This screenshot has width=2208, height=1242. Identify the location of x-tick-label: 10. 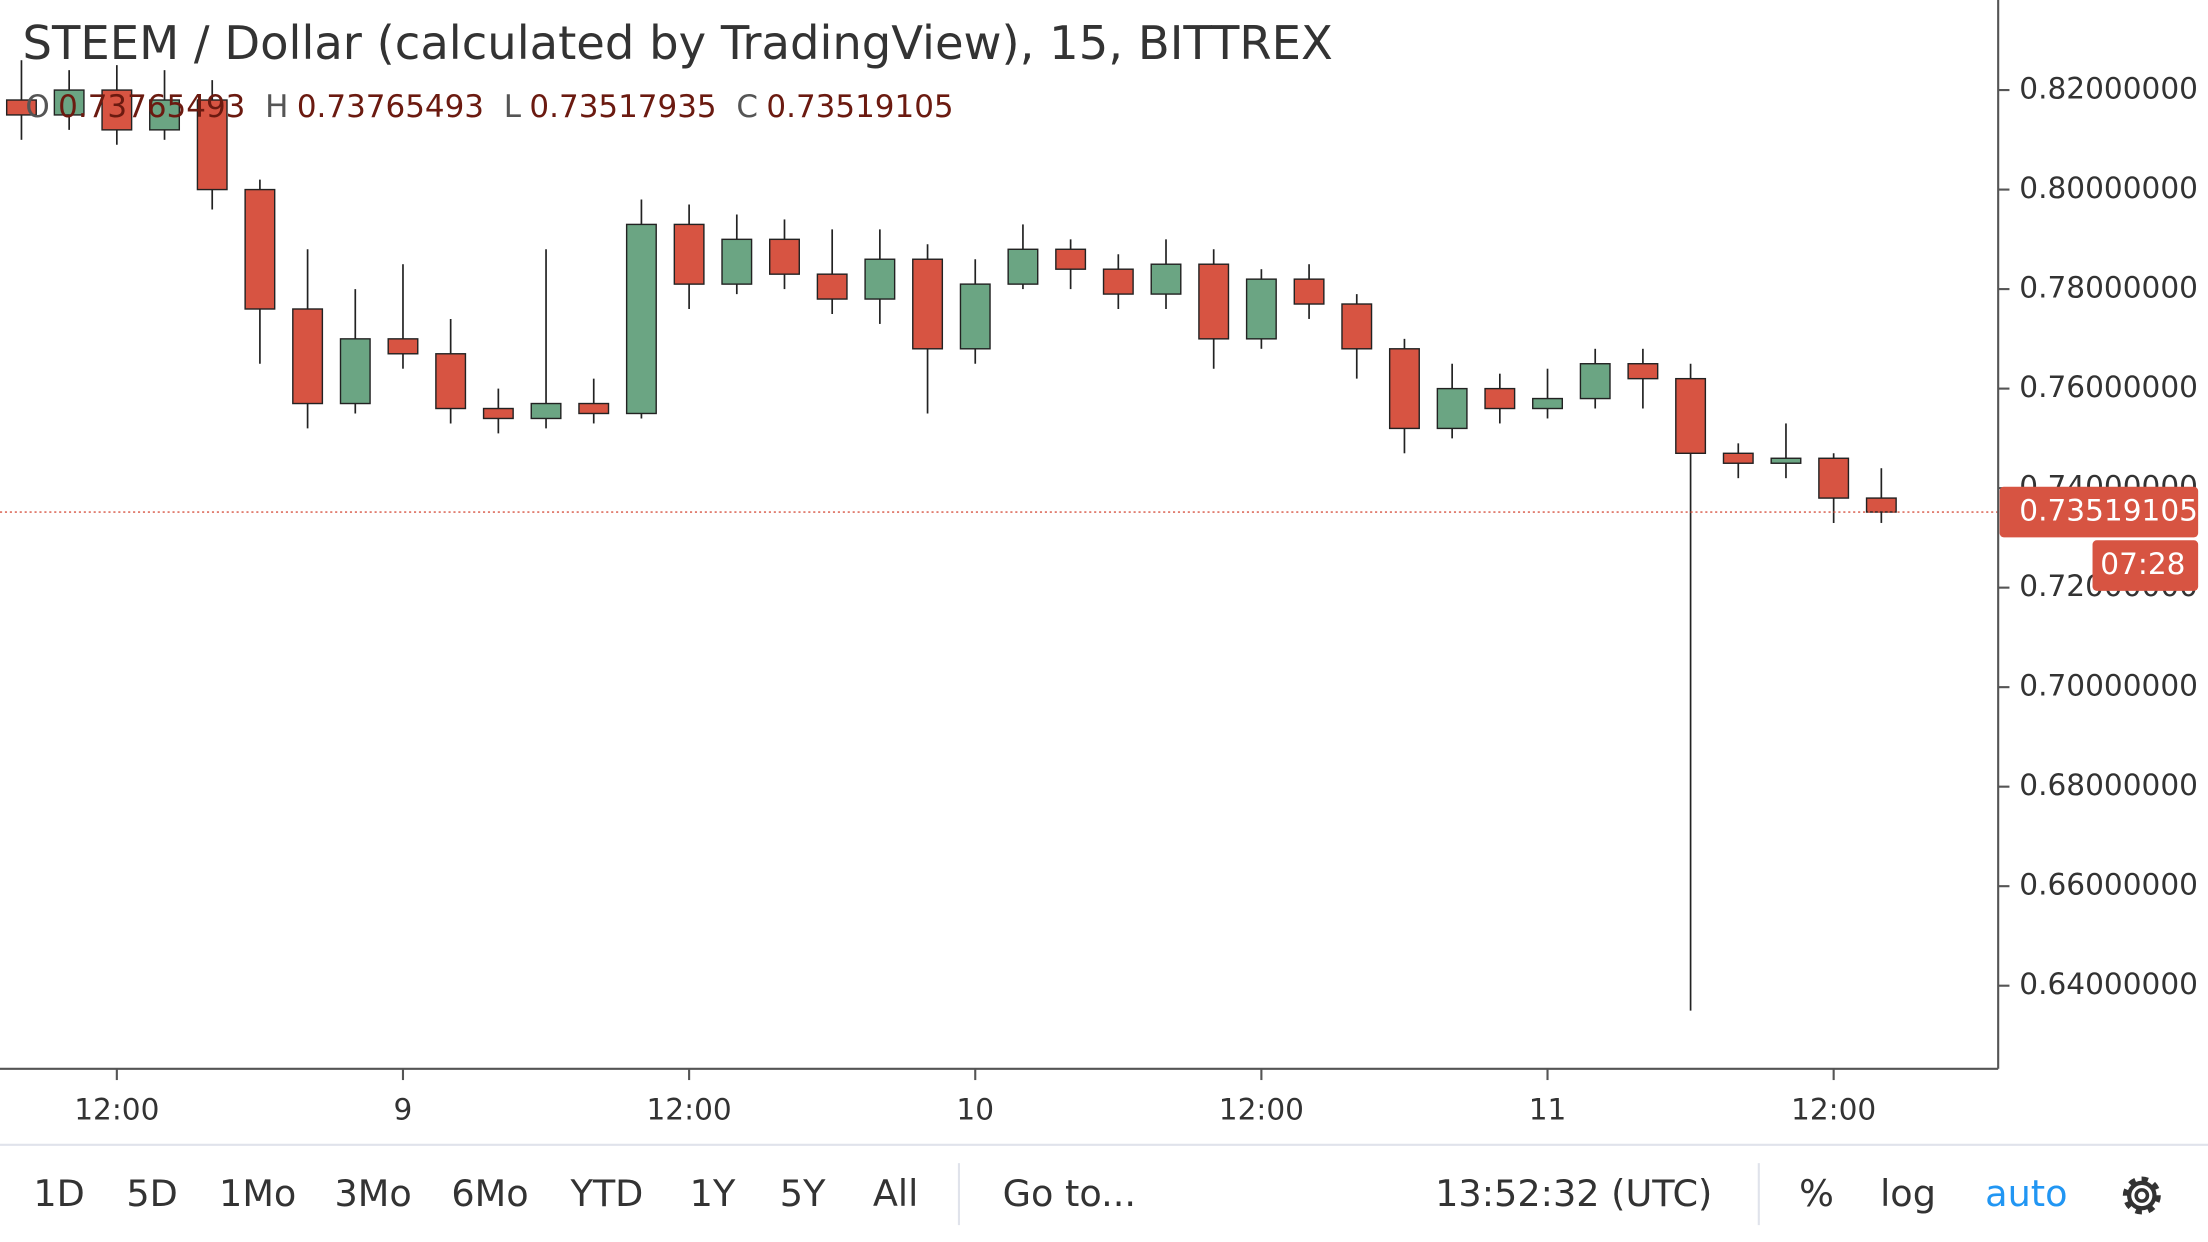
(975, 1110).